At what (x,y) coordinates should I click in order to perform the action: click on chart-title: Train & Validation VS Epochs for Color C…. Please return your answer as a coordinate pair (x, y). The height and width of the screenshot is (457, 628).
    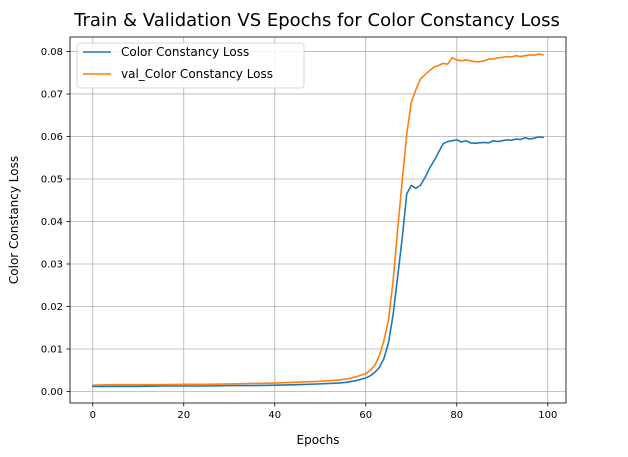
    Looking at the image, I should click on (316, 20).